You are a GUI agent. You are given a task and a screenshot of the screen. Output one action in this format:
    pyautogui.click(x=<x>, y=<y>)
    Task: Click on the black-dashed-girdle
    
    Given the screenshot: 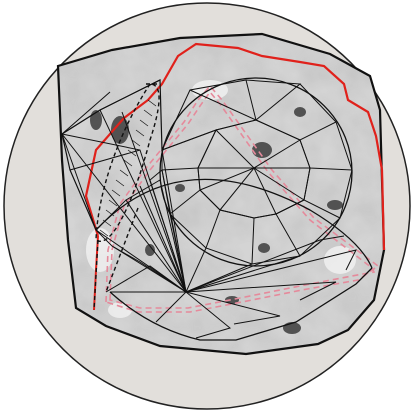 What is the action you would take?
    pyautogui.click(x=126, y=197)
    